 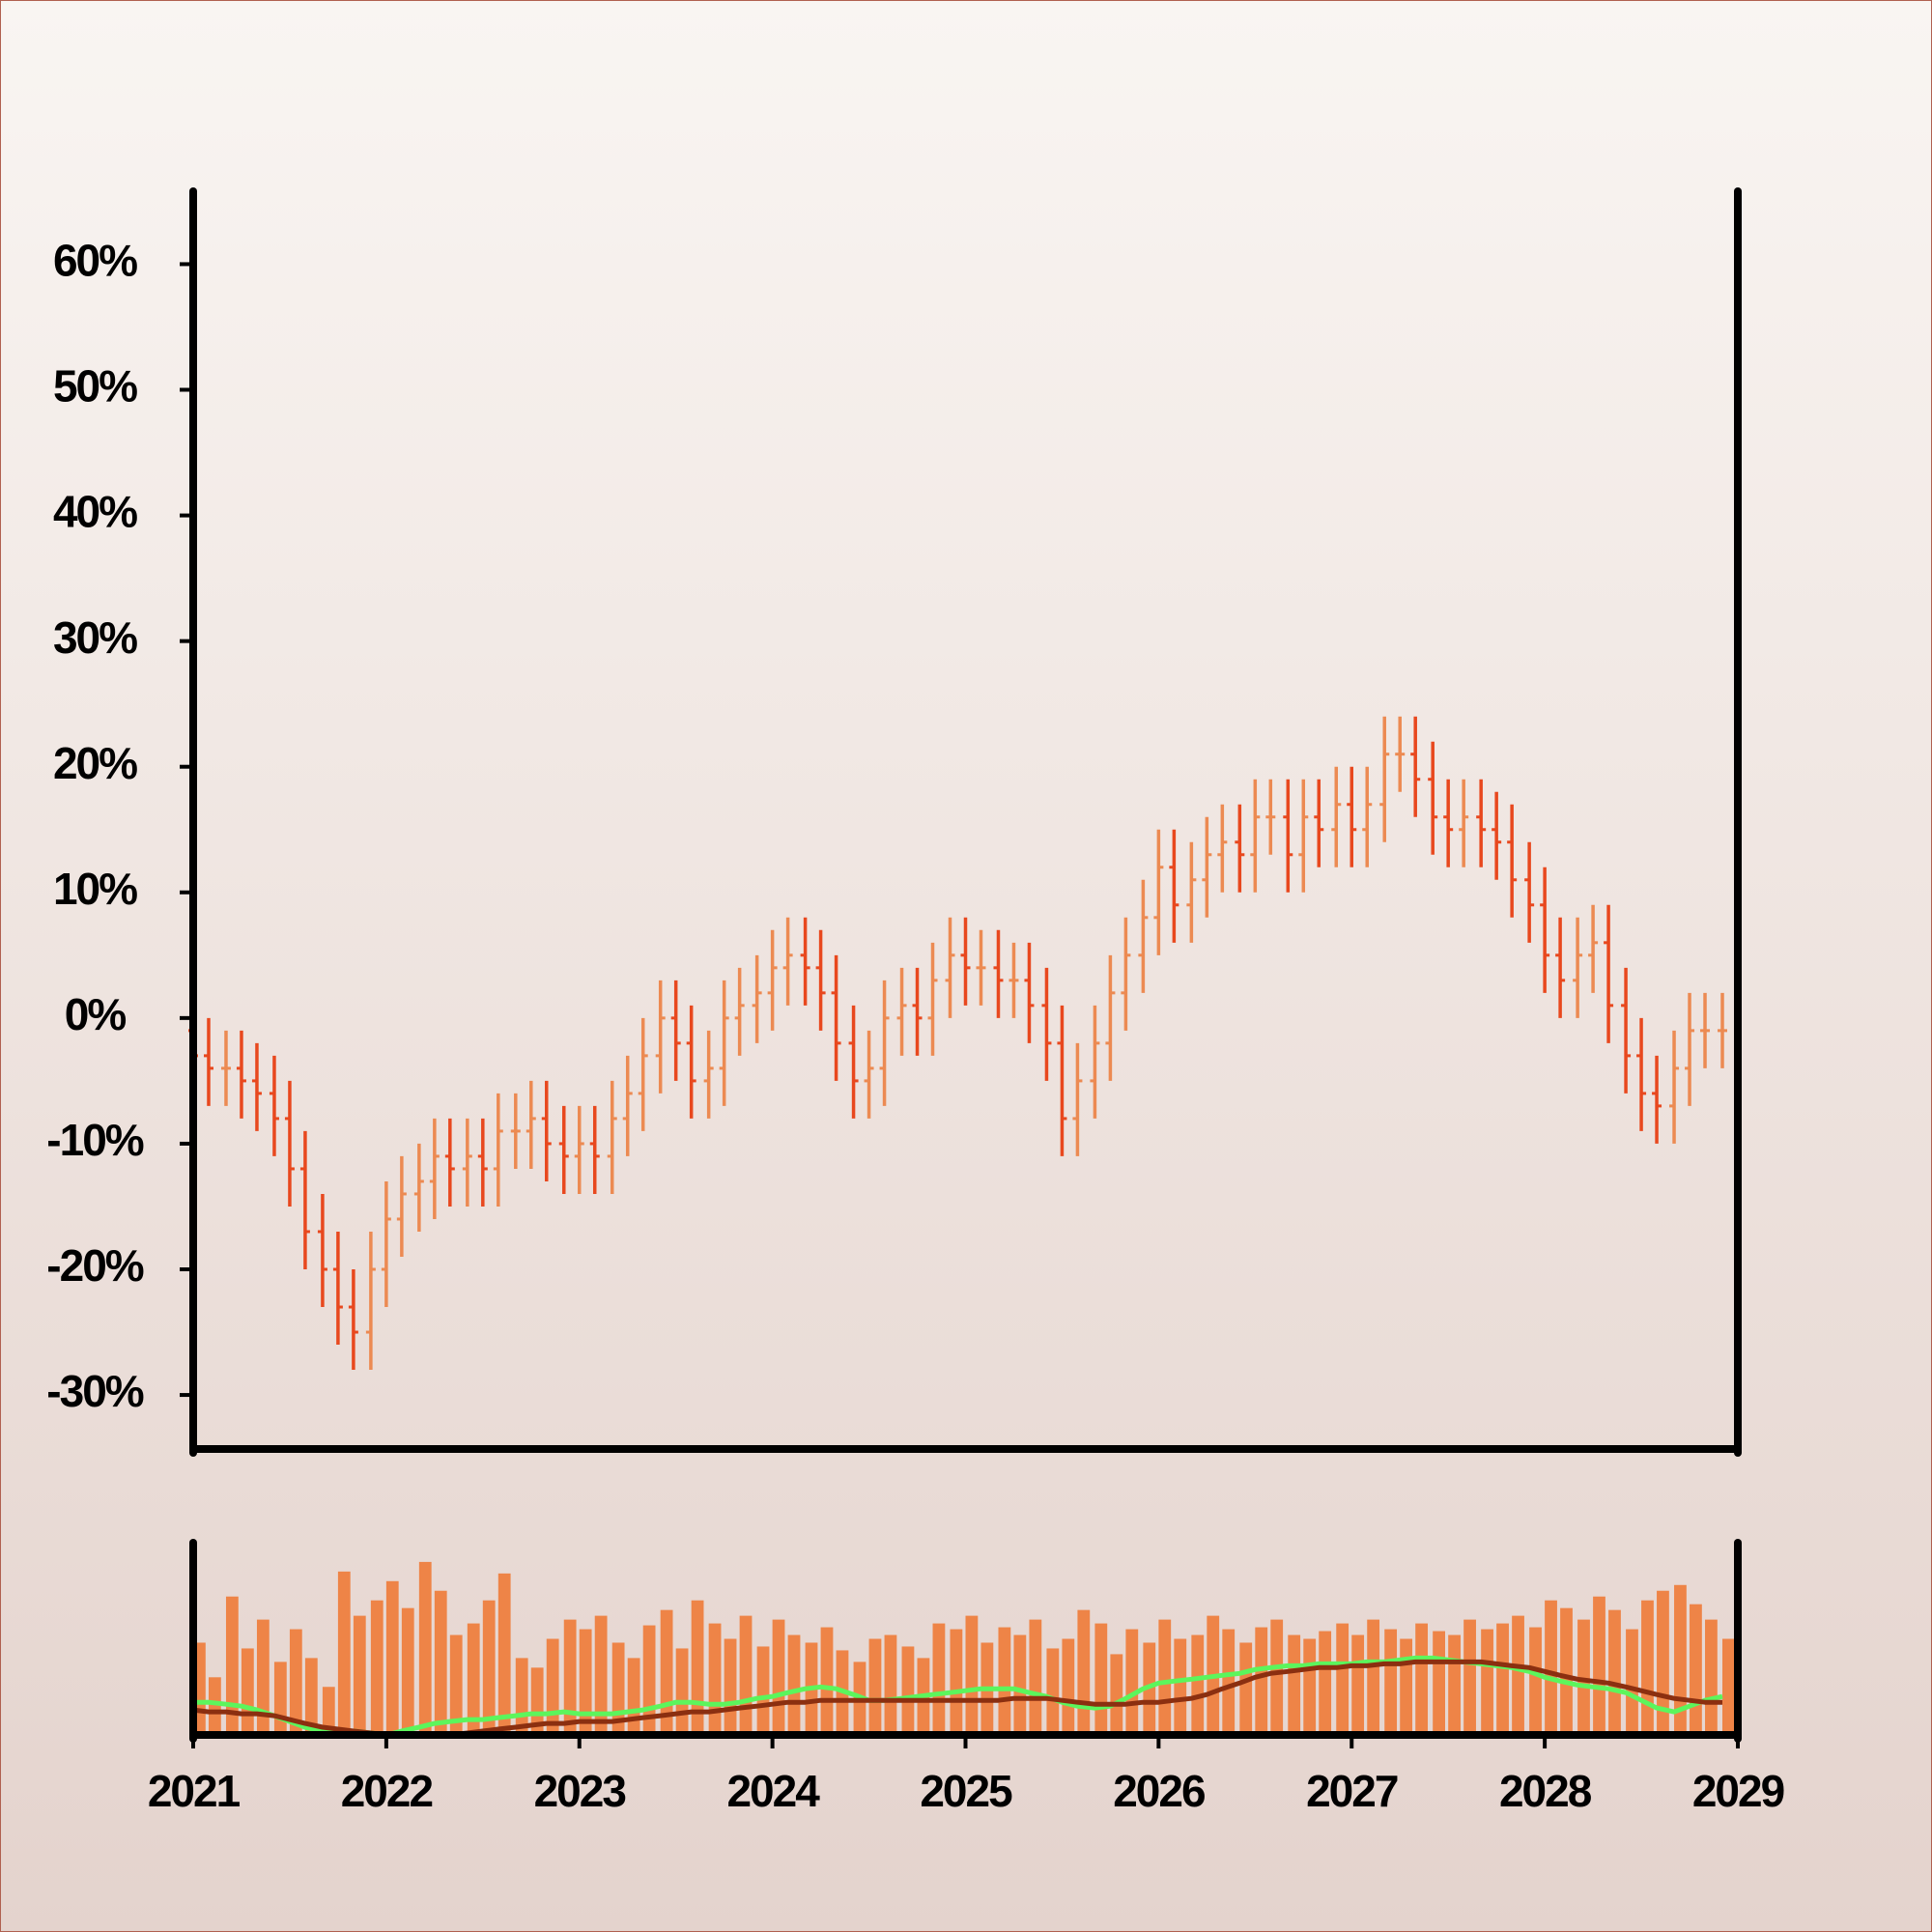 What do you see at coordinates (1738, 1791) in the screenshot?
I see `x-tick-label: 2029` at bounding box center [1738, 1791].